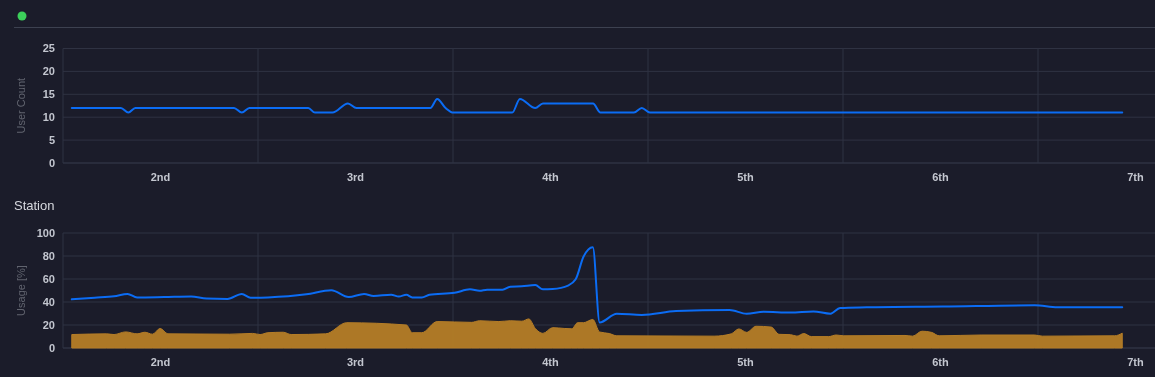 Image resolution: width=1155 pixels, height=377 pixels. I want to click on y-tick-label: 25, so click(48, 48).